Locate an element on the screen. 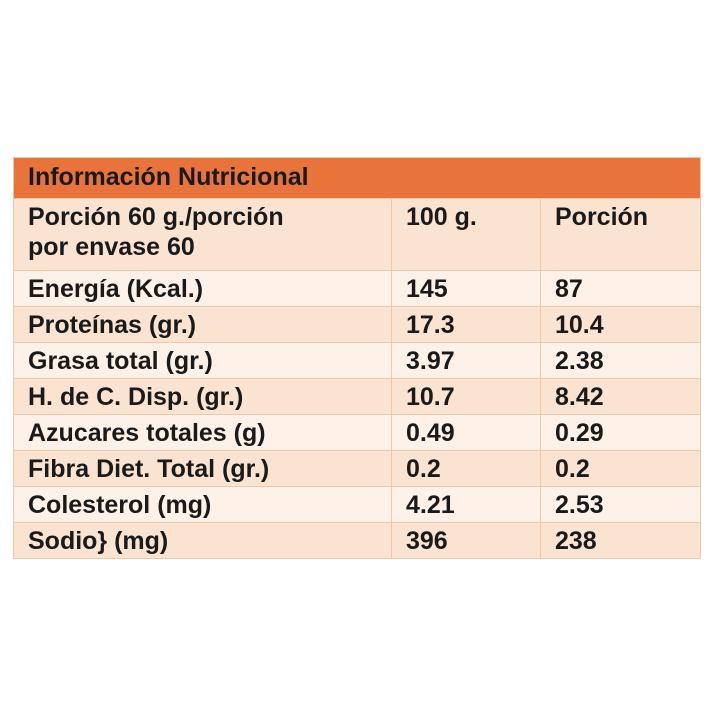  nutrient-label: Azucares totales (g) is located at coordinates (202, 432).